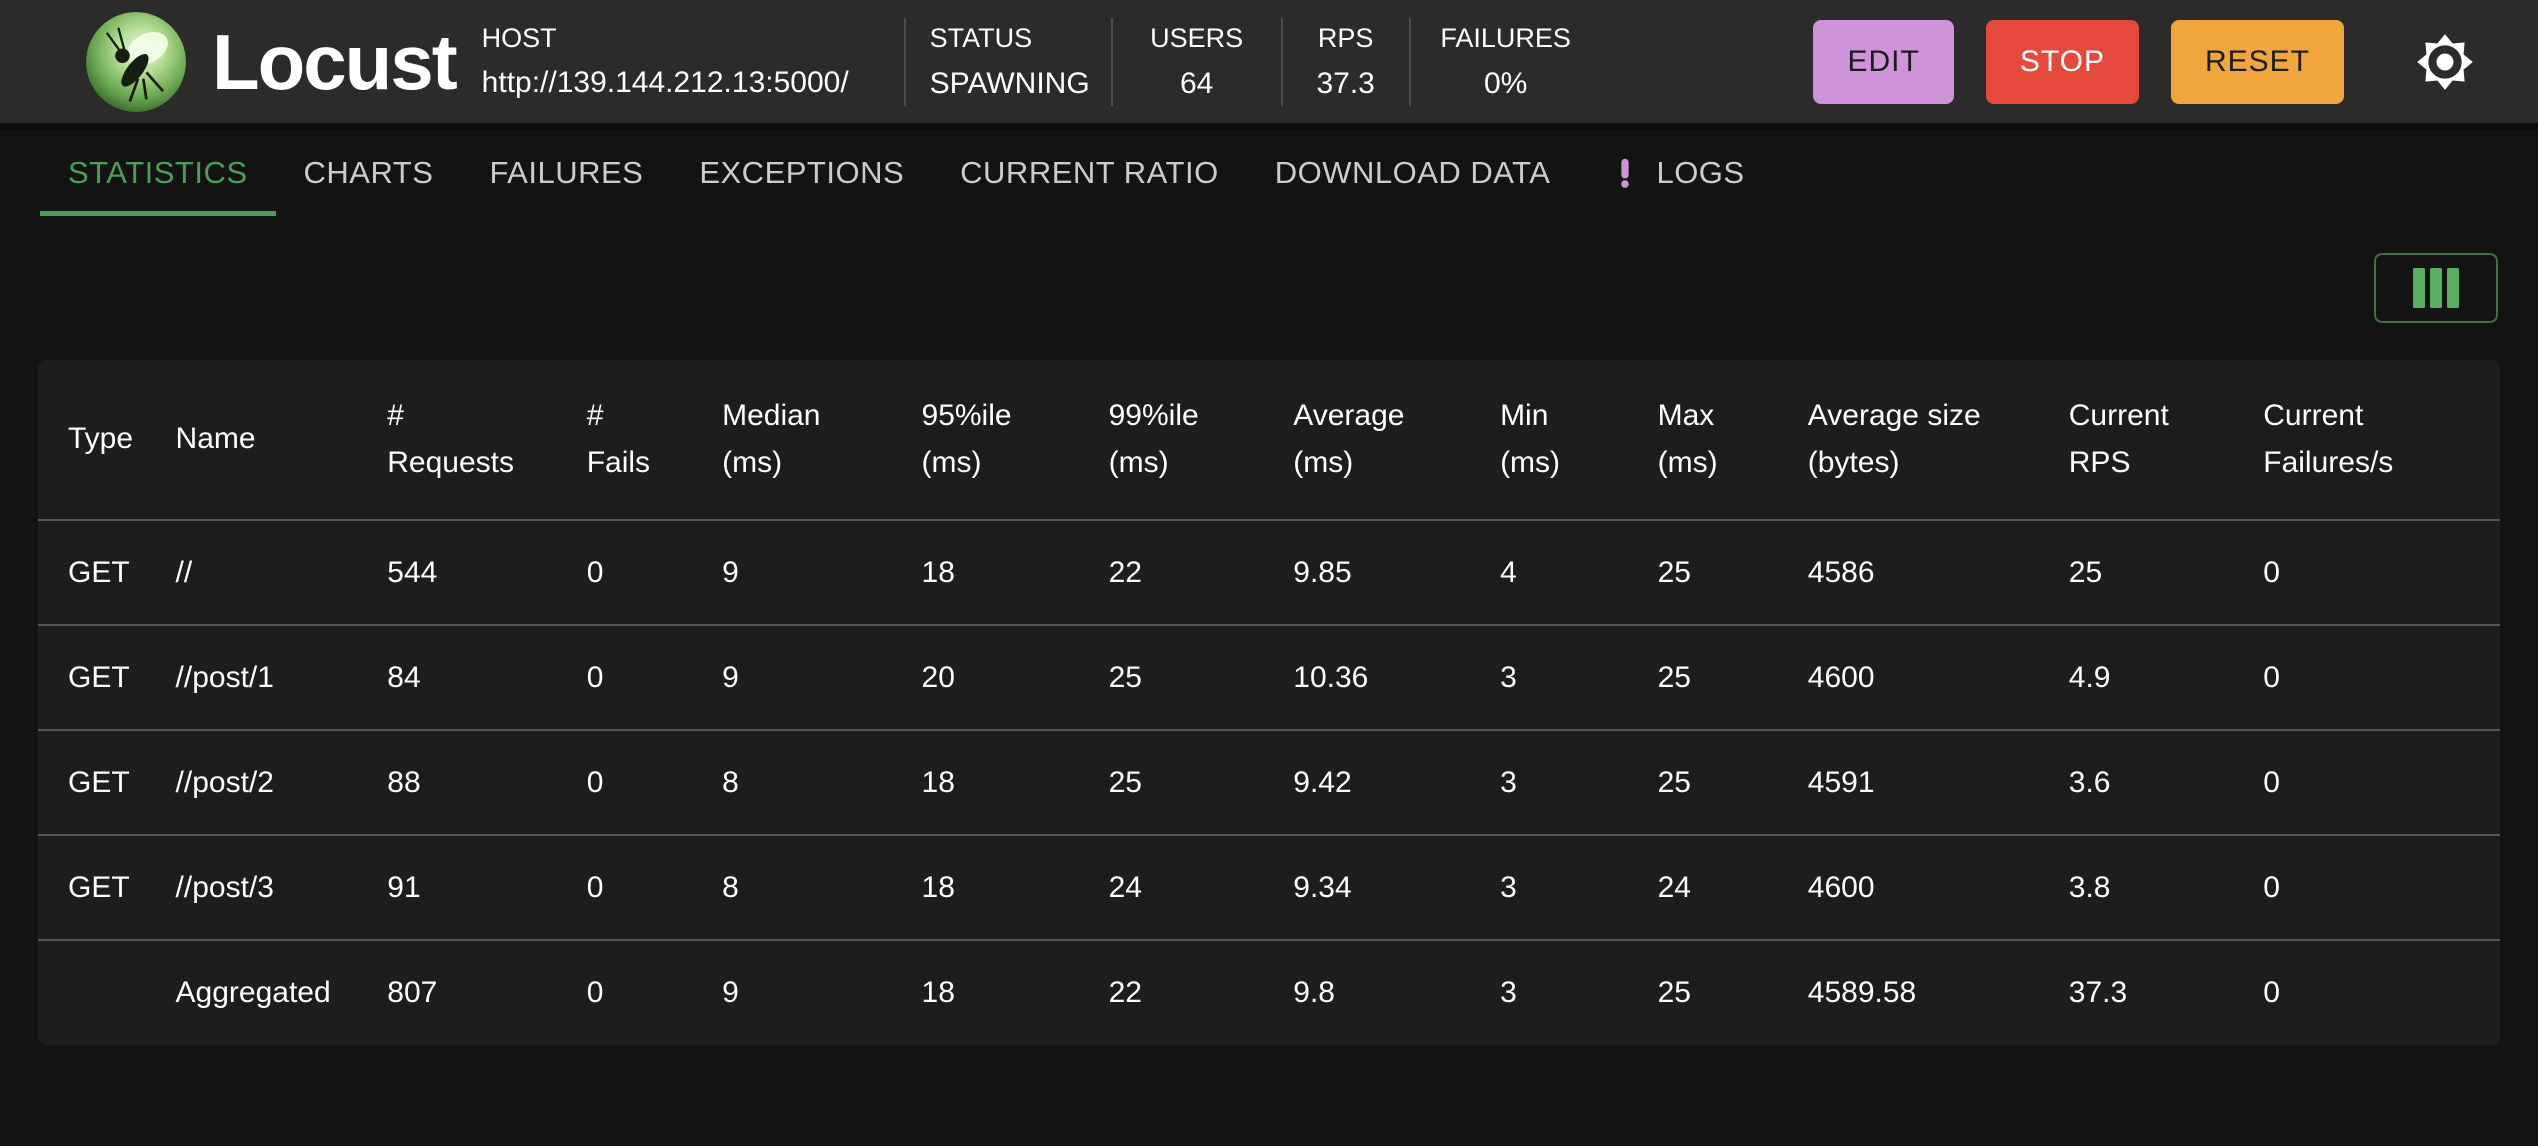 This screenshot has height=1146, width=2538. What do you see at coordinates (1385, 782) in the screenshot?
I see `cell-r2-c7: 9.42` at bounding box center [1385, 782].